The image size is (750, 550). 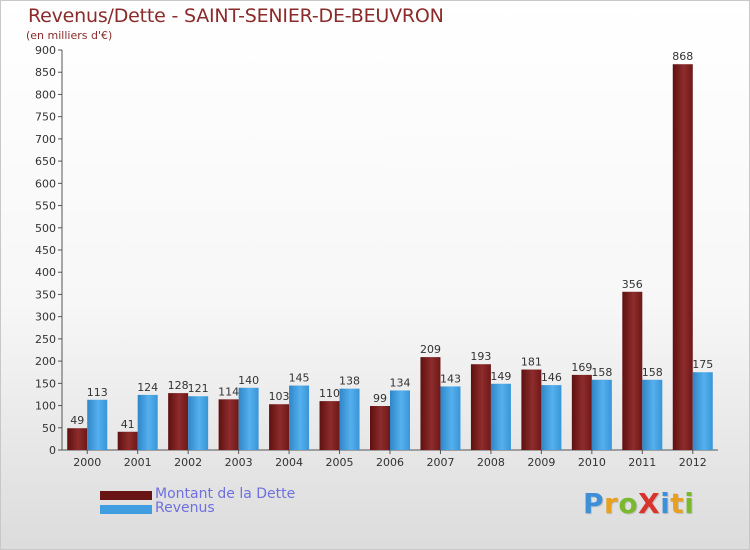 What do you see at coordinates (49, 428) in the screenshot?
I see `y-tick-label: 50` at bounding box center [49, 428].